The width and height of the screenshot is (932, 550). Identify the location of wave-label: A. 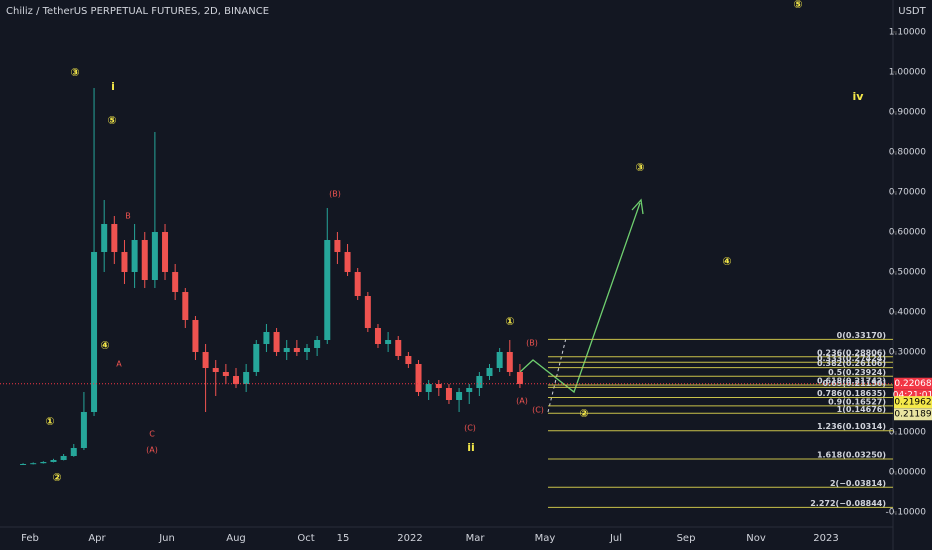
(119, 364).